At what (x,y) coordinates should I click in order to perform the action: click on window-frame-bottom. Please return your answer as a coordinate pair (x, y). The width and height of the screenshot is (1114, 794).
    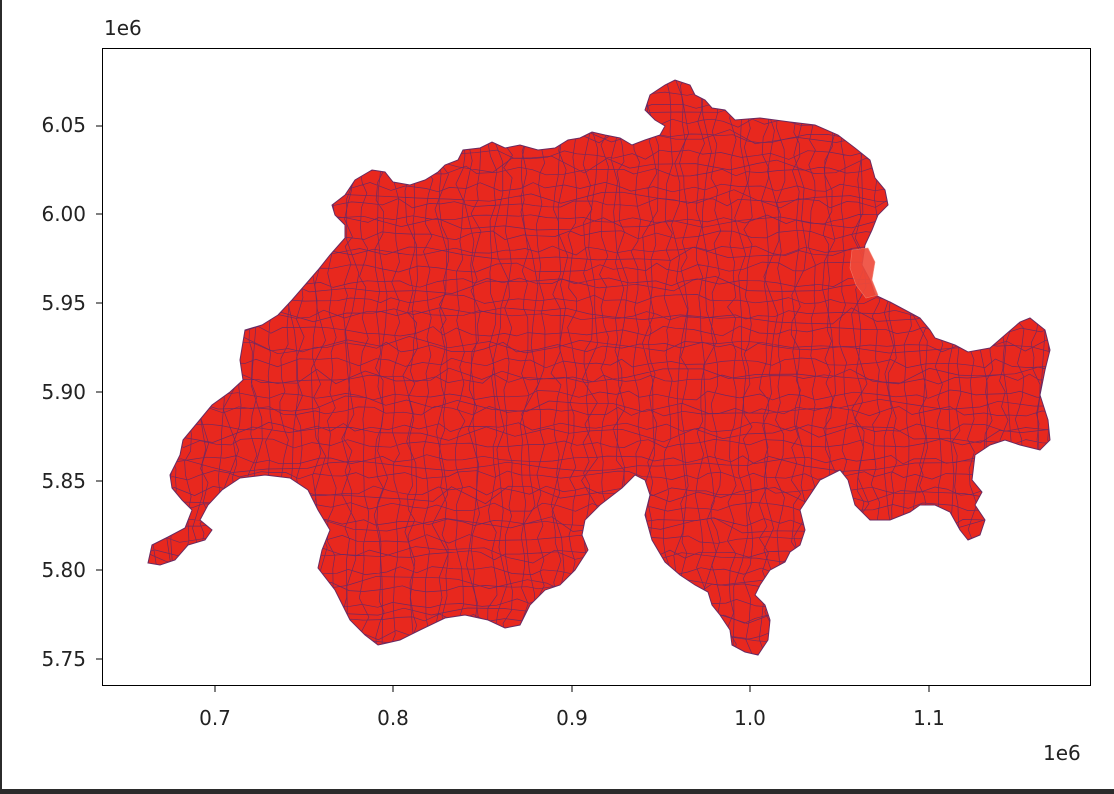
    Looking at the image, I should click on (557, 791).